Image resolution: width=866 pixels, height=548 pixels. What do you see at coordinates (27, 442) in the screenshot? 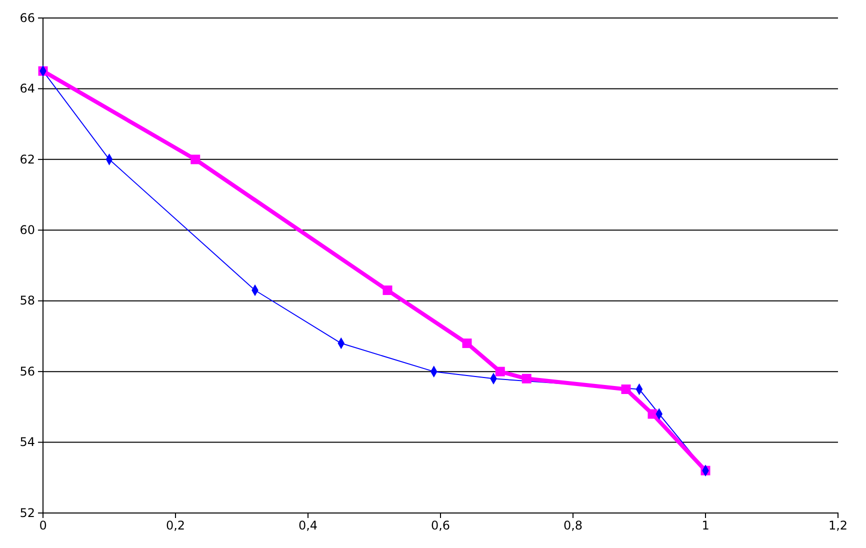
I see `y-tick-label: 54` at bounding box center [27, 442].